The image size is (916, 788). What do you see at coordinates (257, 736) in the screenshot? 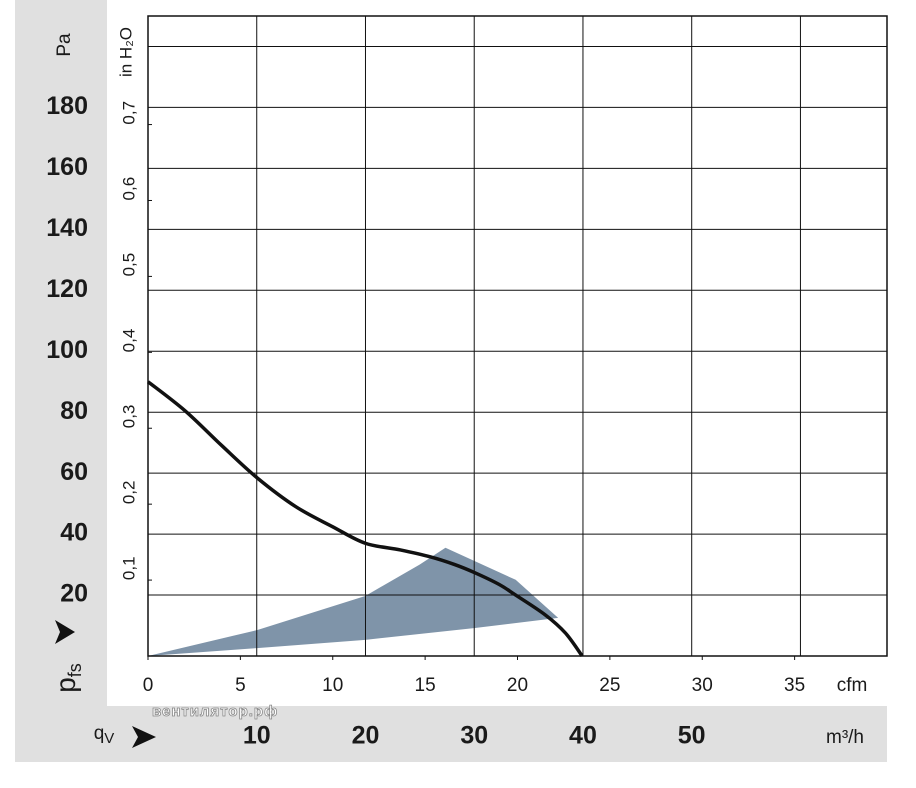
I see `x2-tick-label: 10` at bounding box center [257, 736].